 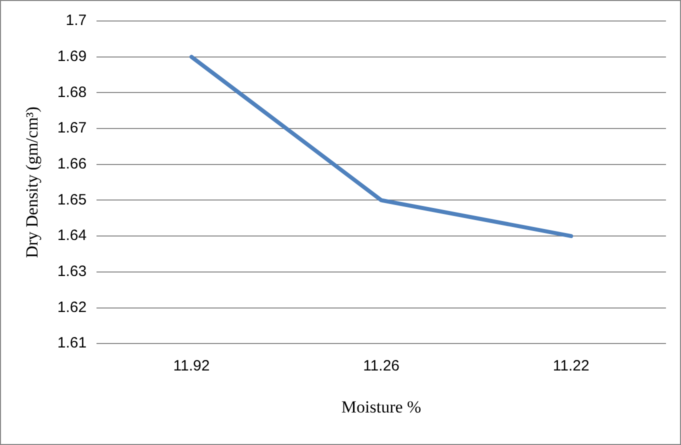 I want to click on y-tick-label: 1.61, so click(x=72, y=343).